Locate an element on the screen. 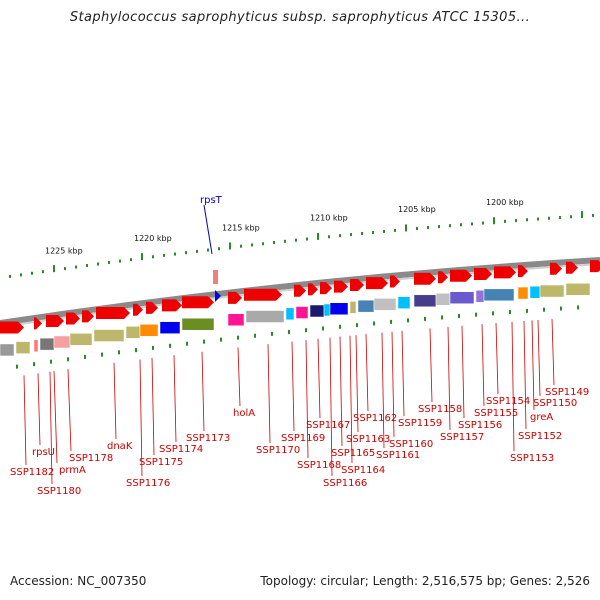 This screenshot has width=600, height=600. rpsT-label: rpsT is located at coordinates (211, 200).